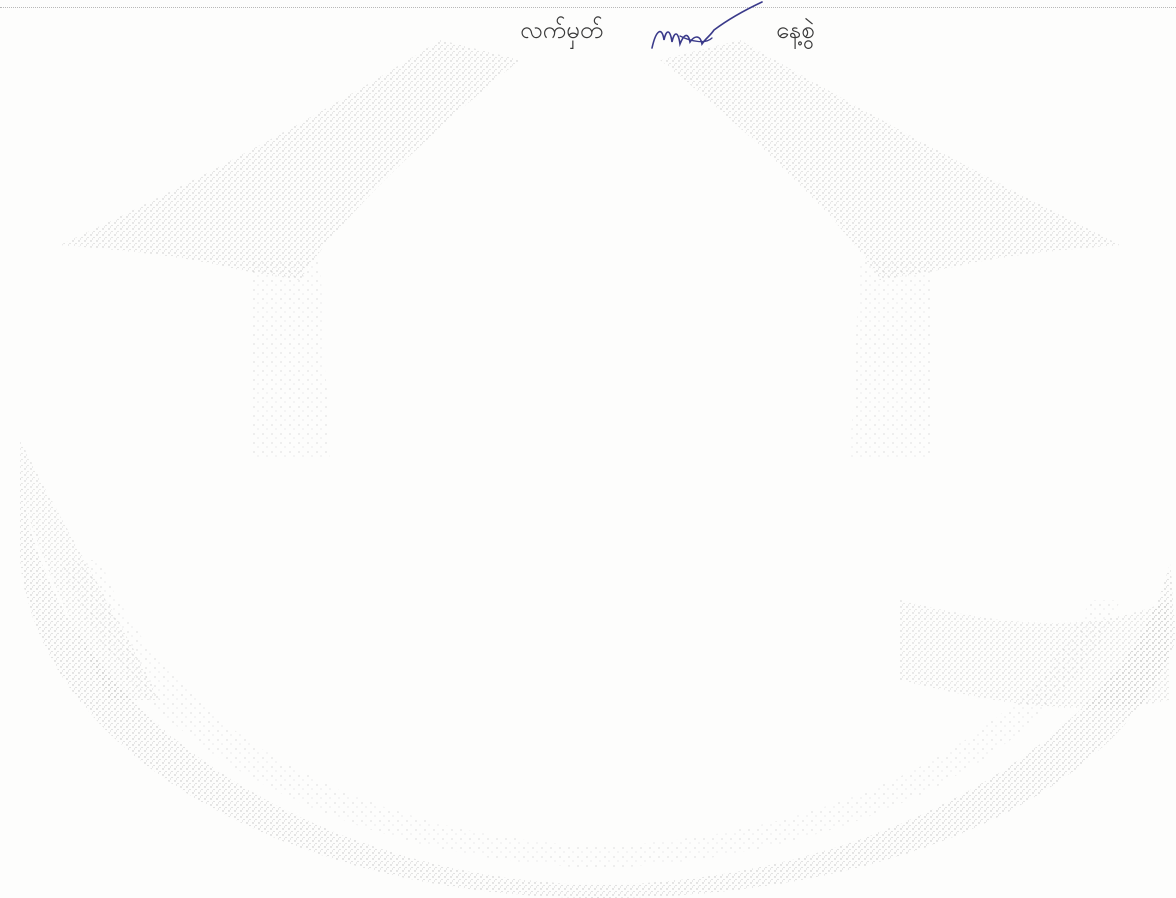  What do you see at coordinates (588, 7) in the screenshot?
I see `top-divider` at bounding box center [588, 7].